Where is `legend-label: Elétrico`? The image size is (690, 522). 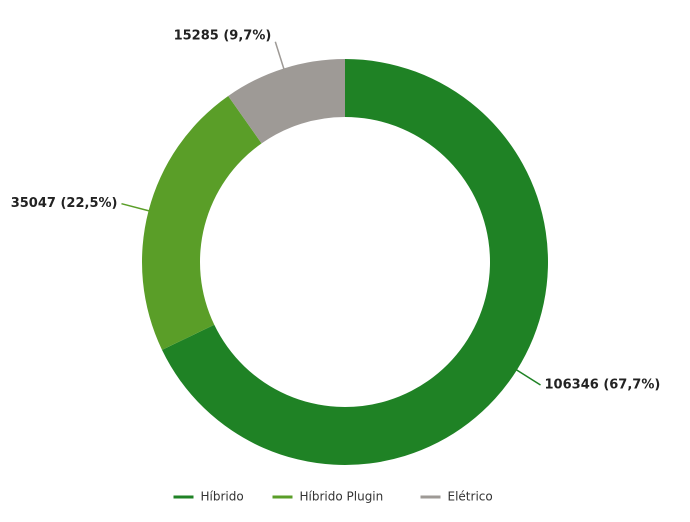 legend-label: Elétrico is located at coordinates (470, 497).